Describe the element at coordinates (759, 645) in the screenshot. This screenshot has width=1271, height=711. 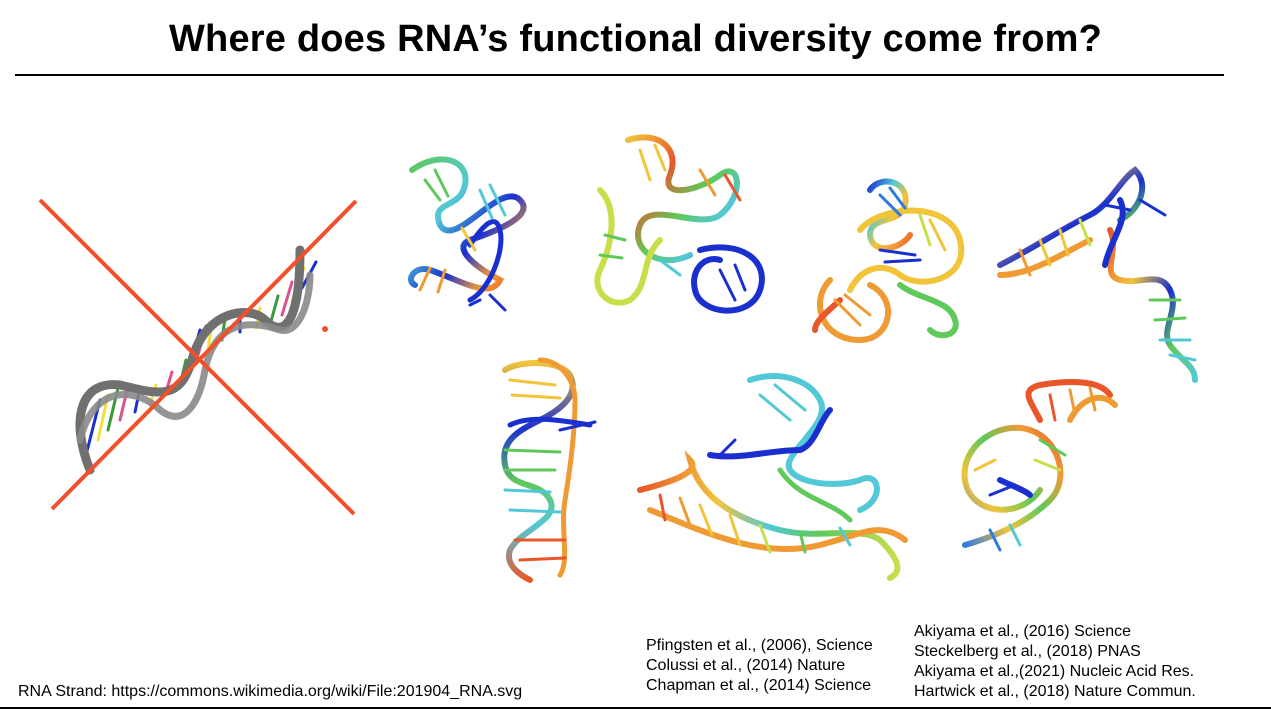
I see `reference-item: Pfingsten et al., (2006), Science` at that location.